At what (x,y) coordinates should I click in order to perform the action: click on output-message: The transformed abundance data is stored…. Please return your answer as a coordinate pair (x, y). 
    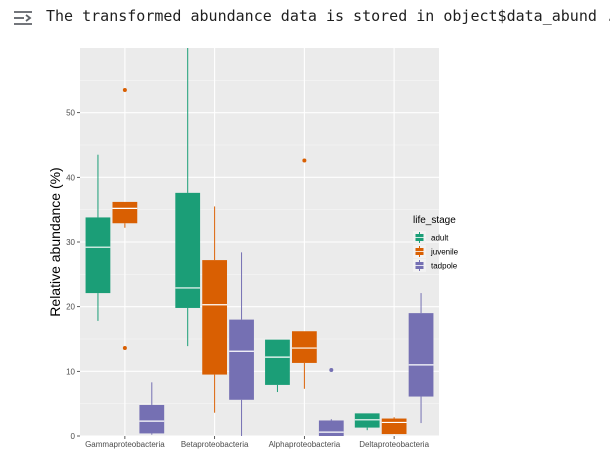
    Looking at the image, I should click on (328, 16).